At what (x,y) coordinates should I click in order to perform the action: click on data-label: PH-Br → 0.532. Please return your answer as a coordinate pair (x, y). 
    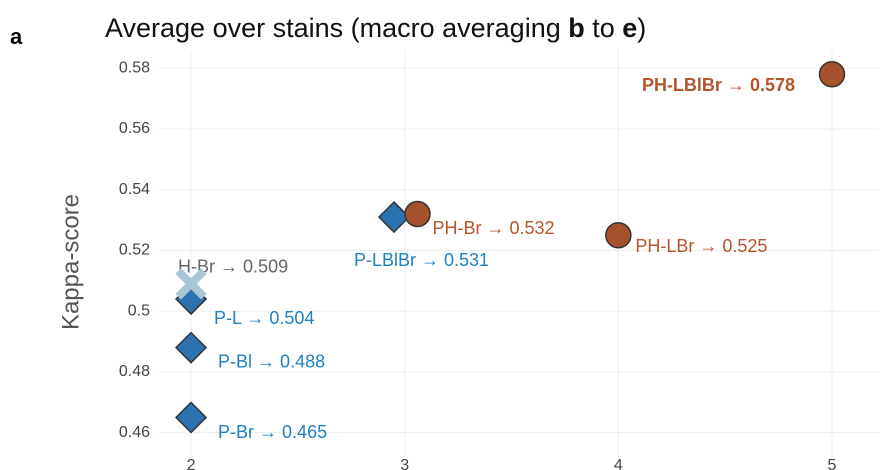
    Looking at the image, I should click on (494, 228).